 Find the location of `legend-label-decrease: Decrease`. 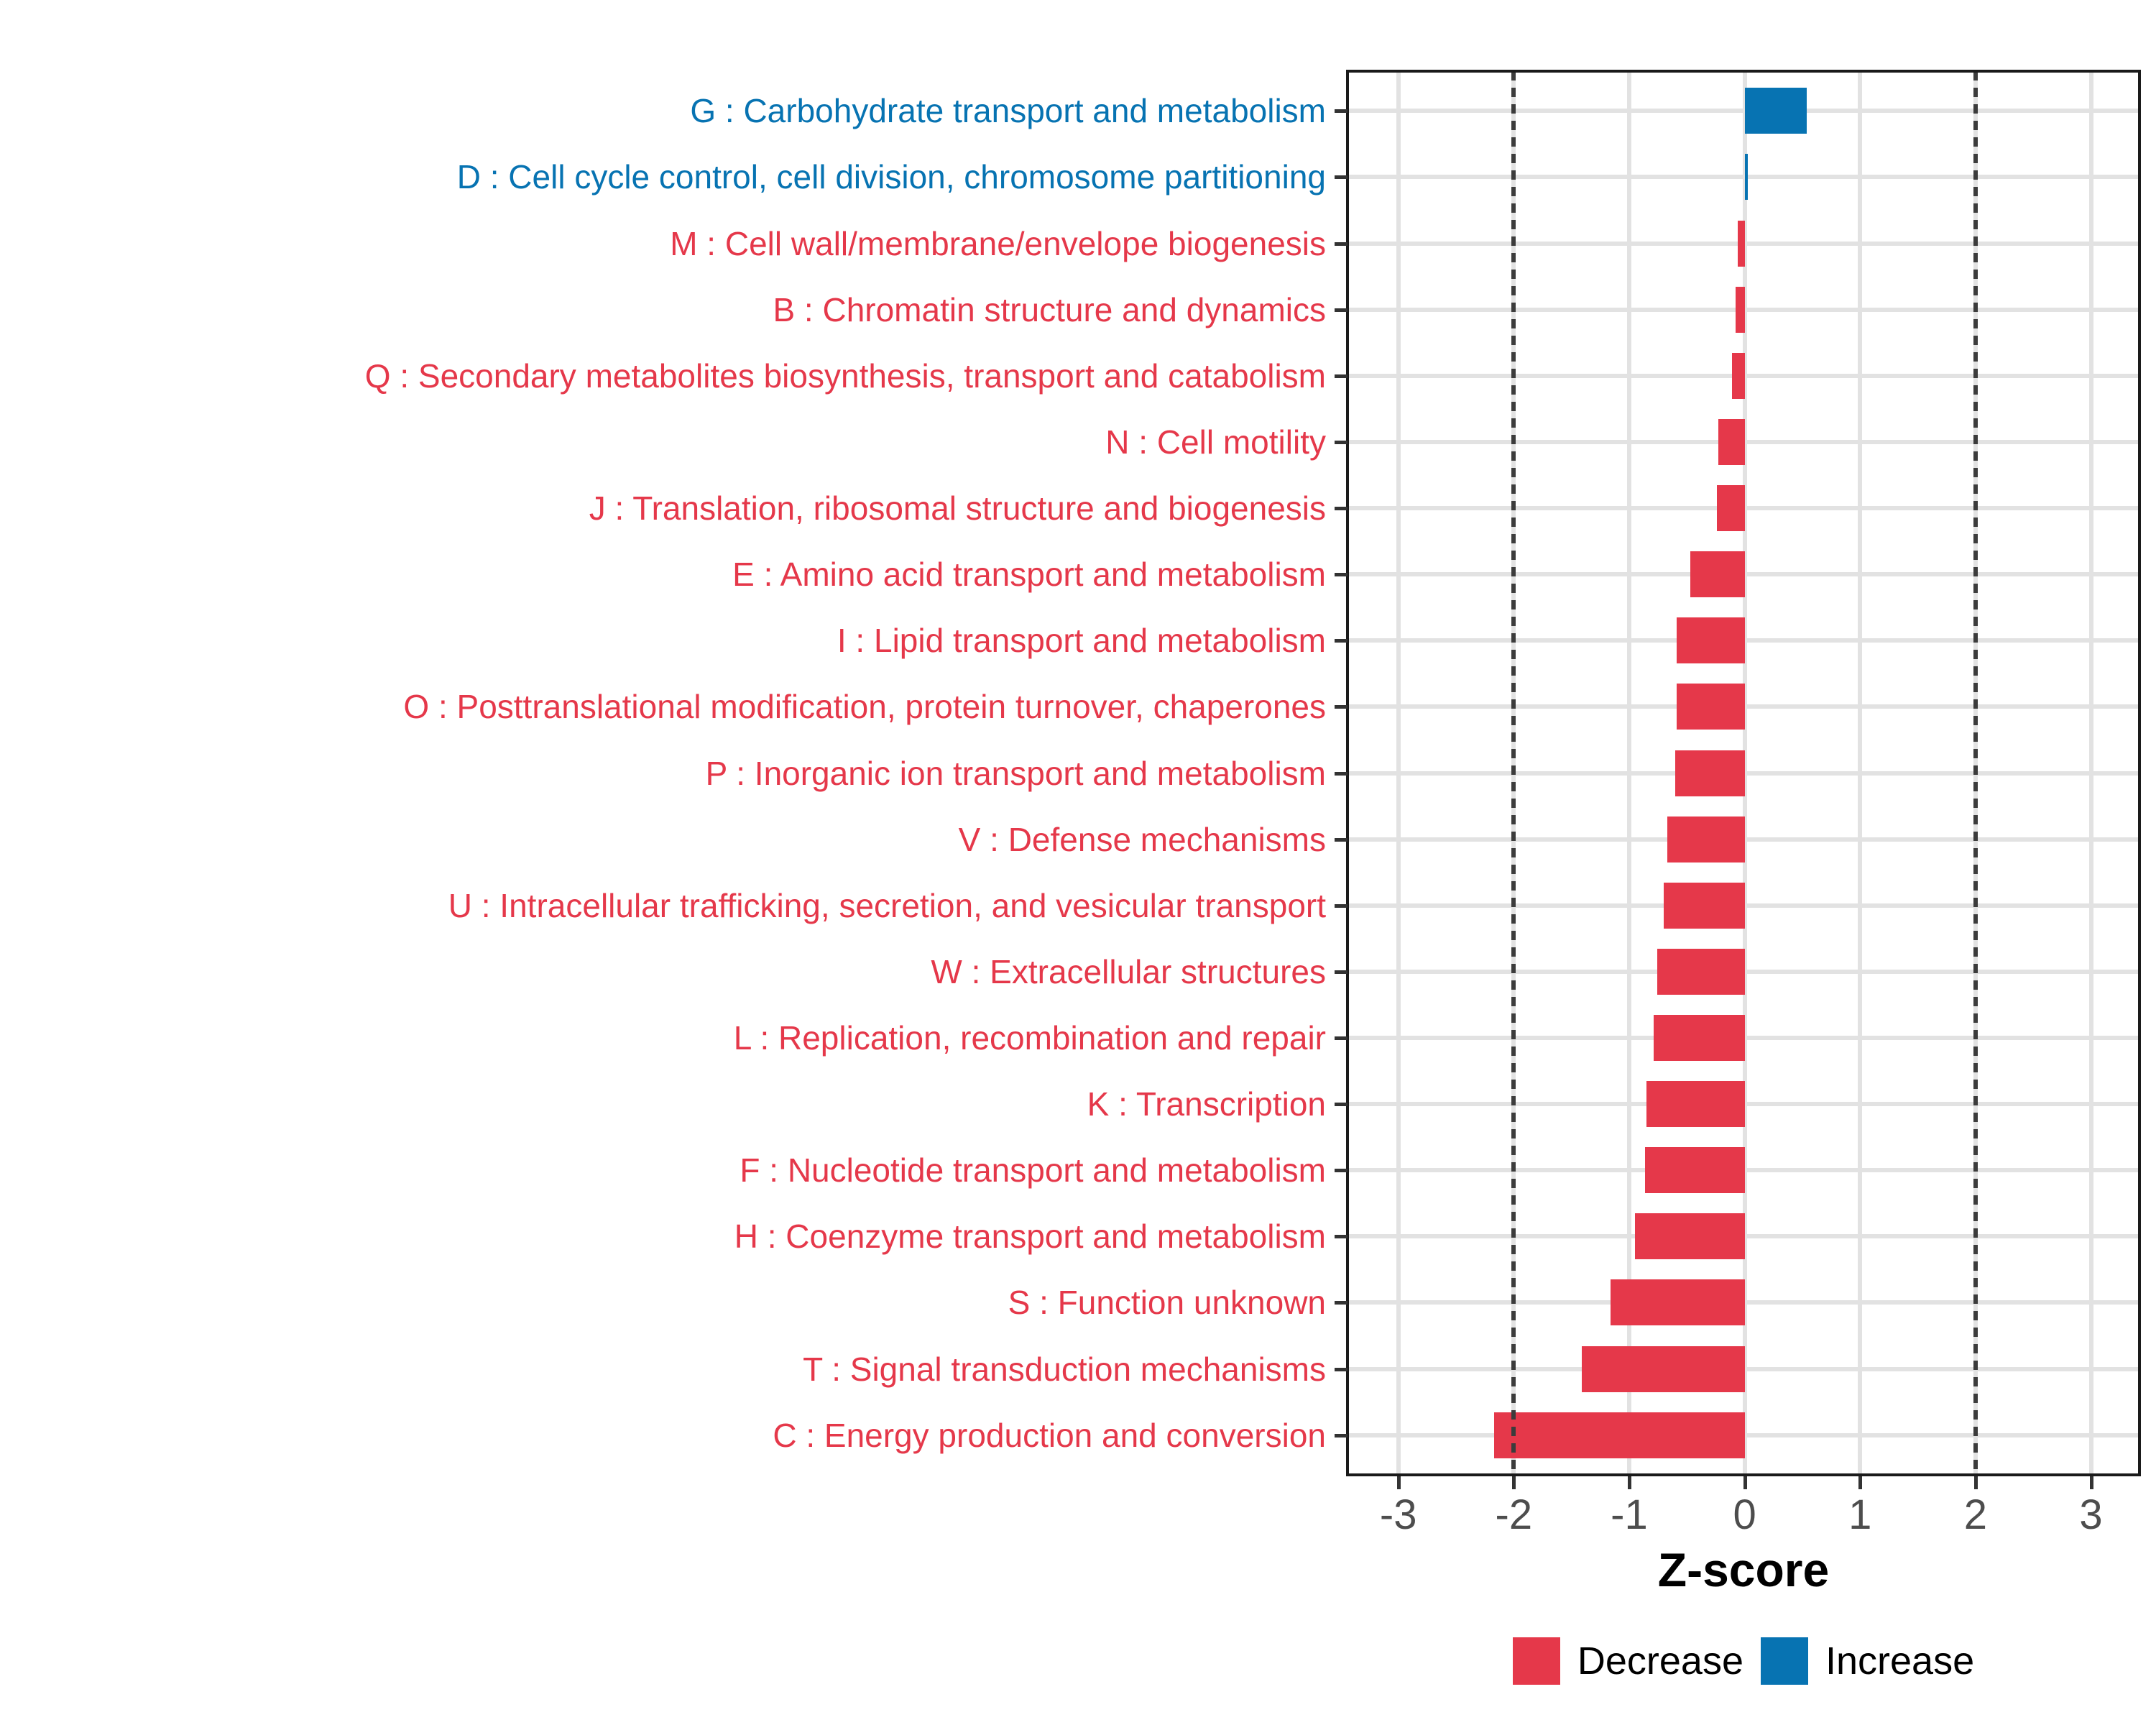

legend-label-decrease: Decrease is located at coordinates (1660, 1661).